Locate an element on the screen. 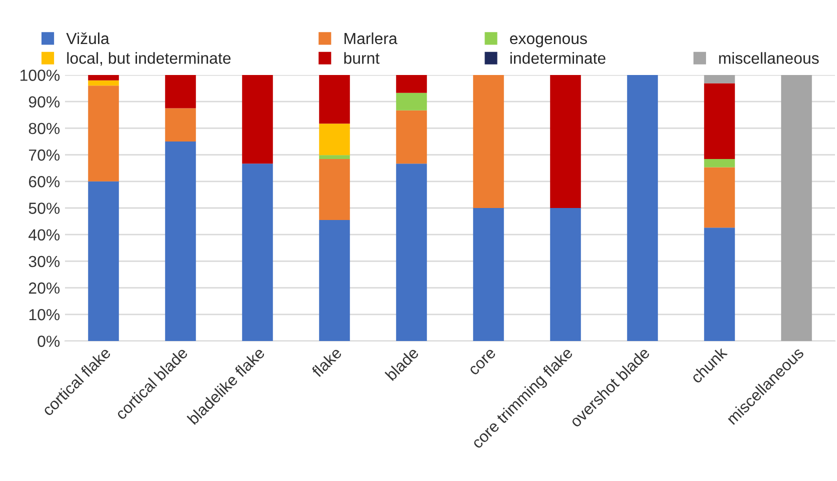  y-tick-label: 30% is located at coordinates (44, 262).